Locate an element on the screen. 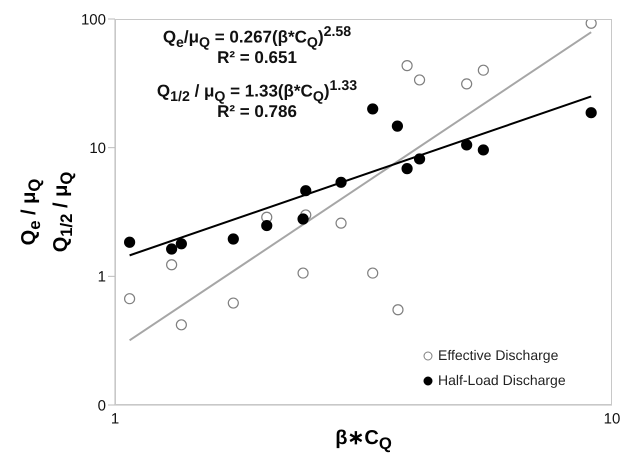 The height and width of the screenshot is (466, 633). x-axis-title: β∗C$_{Q}$ is located at coordinates (363, 440).